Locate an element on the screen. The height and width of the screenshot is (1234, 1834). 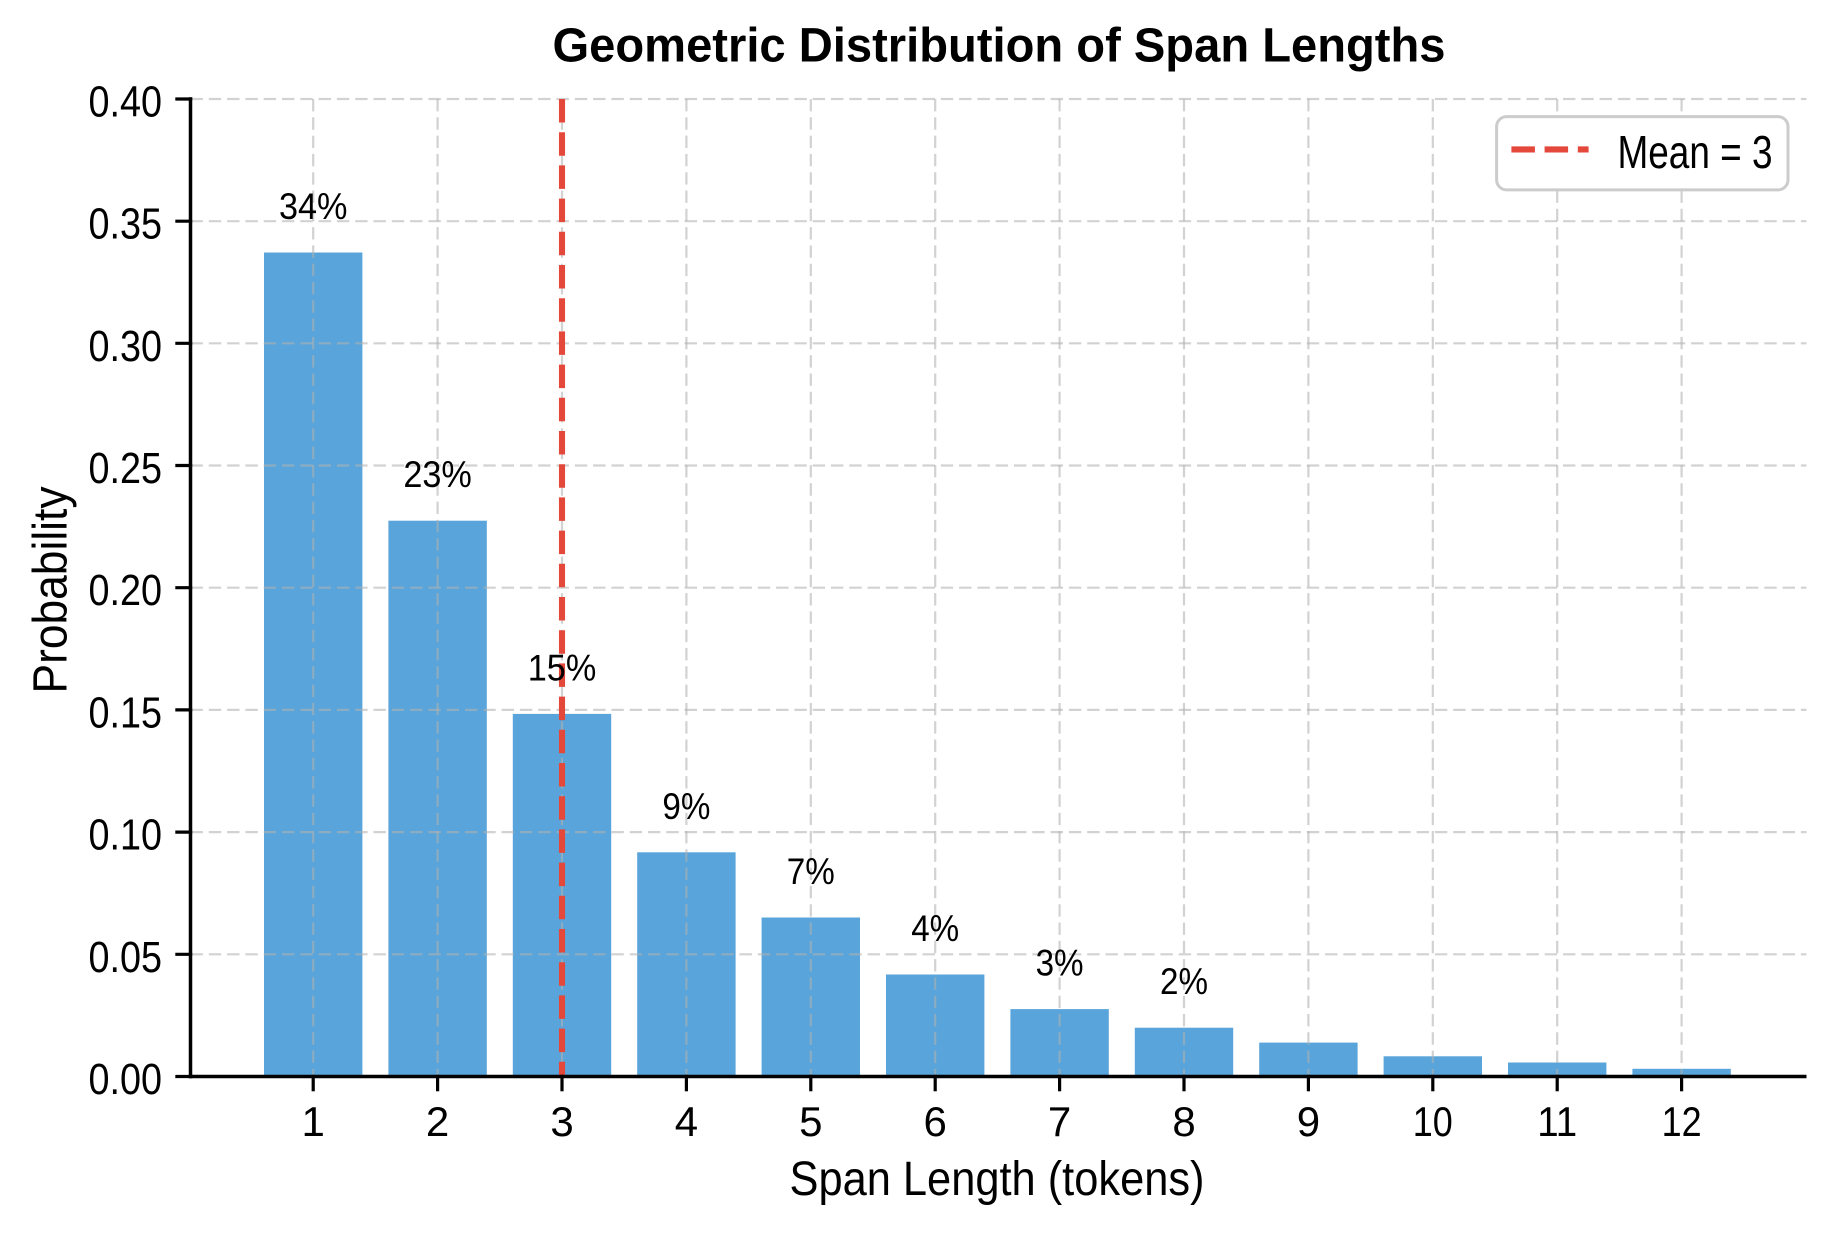
svg-text: 8 is located at coordinates (1183, 1121).